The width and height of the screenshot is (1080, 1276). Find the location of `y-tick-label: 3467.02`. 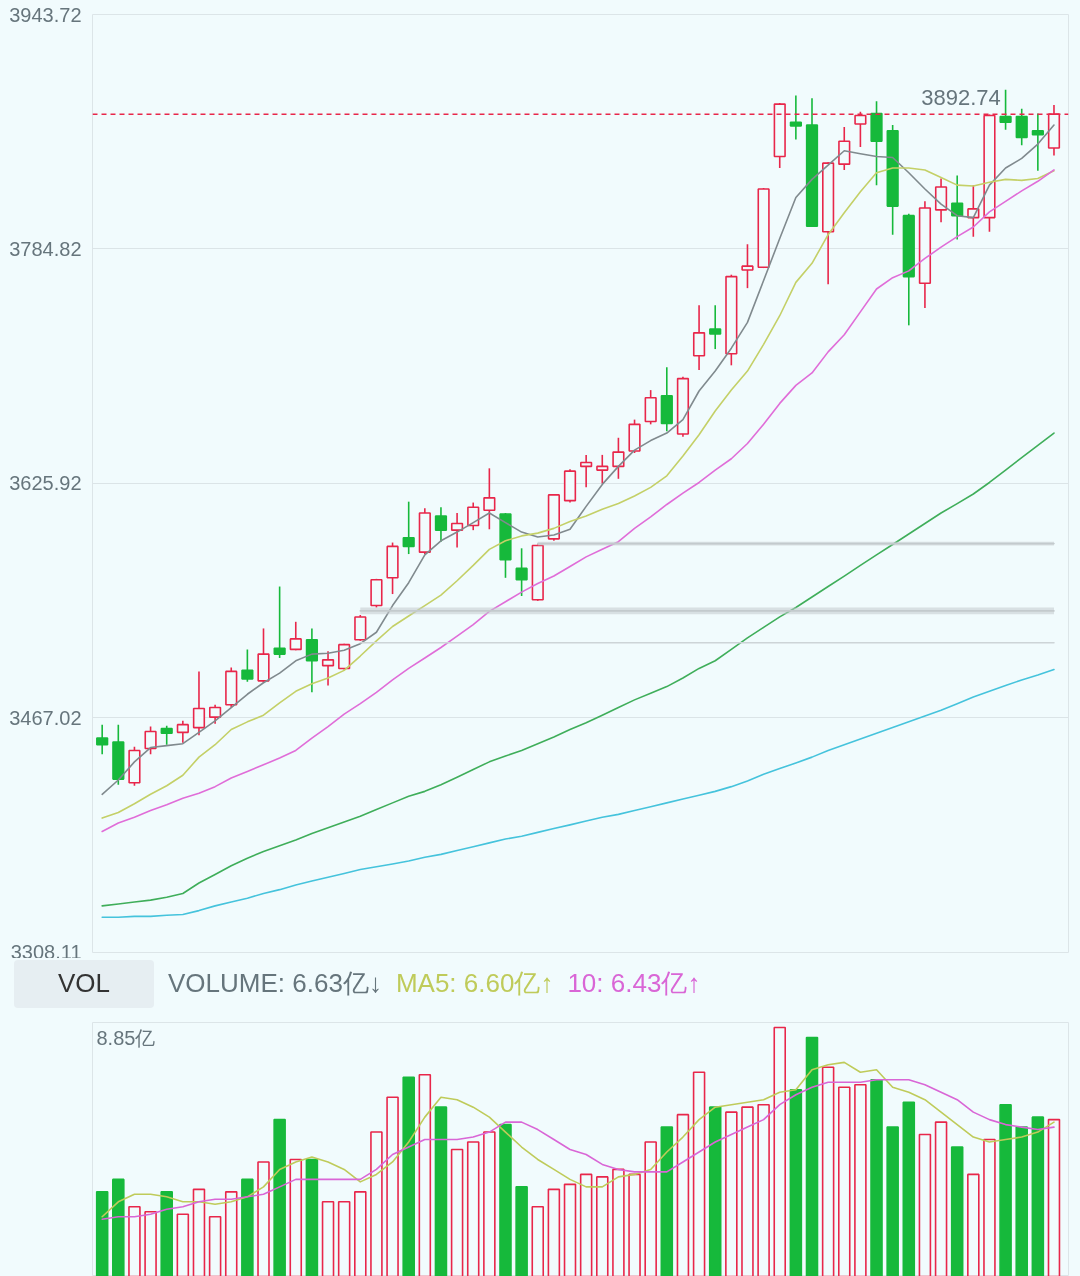

y-tick-label: 3467.02 is located at coordinates (45, 717).